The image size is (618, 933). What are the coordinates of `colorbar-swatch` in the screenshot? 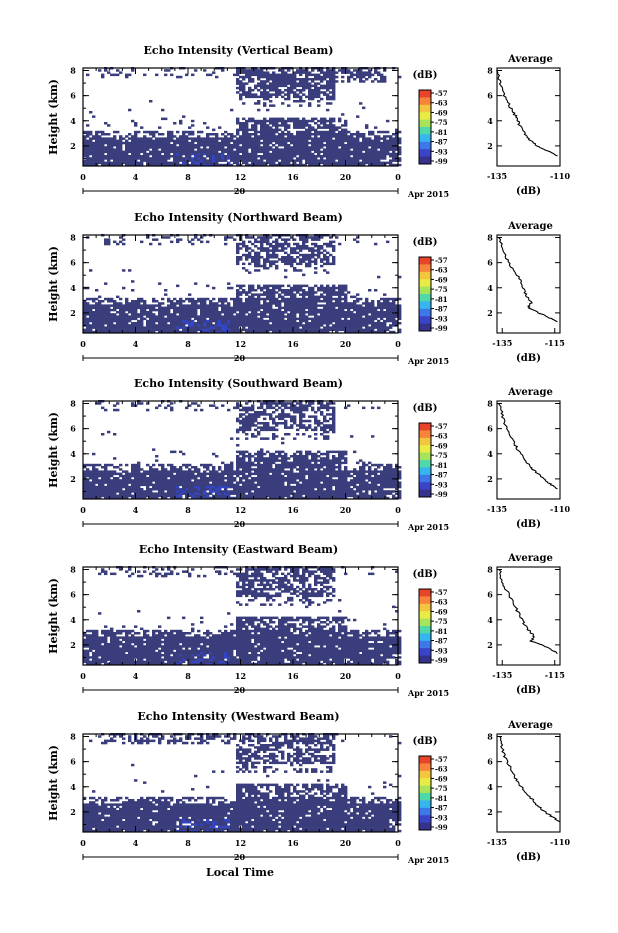 It's located at (425, 109).